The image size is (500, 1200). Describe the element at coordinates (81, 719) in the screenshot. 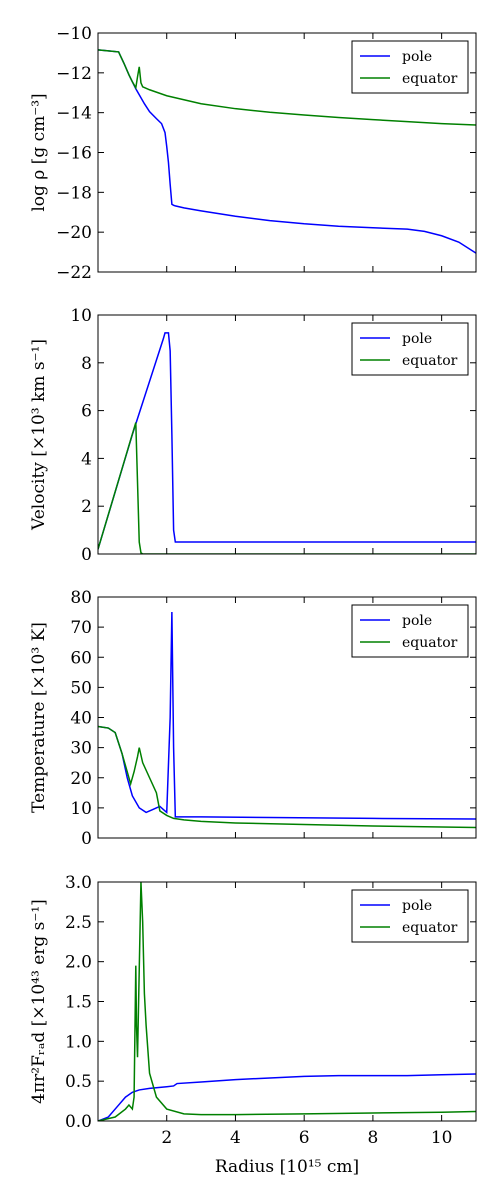

I see `y-tick-label: 40` at that location.